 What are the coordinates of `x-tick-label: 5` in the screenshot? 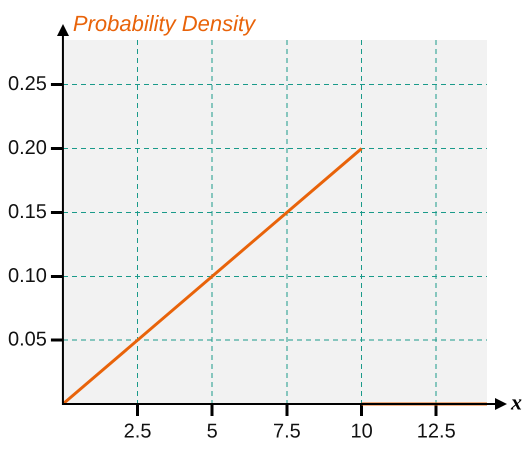 It's located at (212, 431).